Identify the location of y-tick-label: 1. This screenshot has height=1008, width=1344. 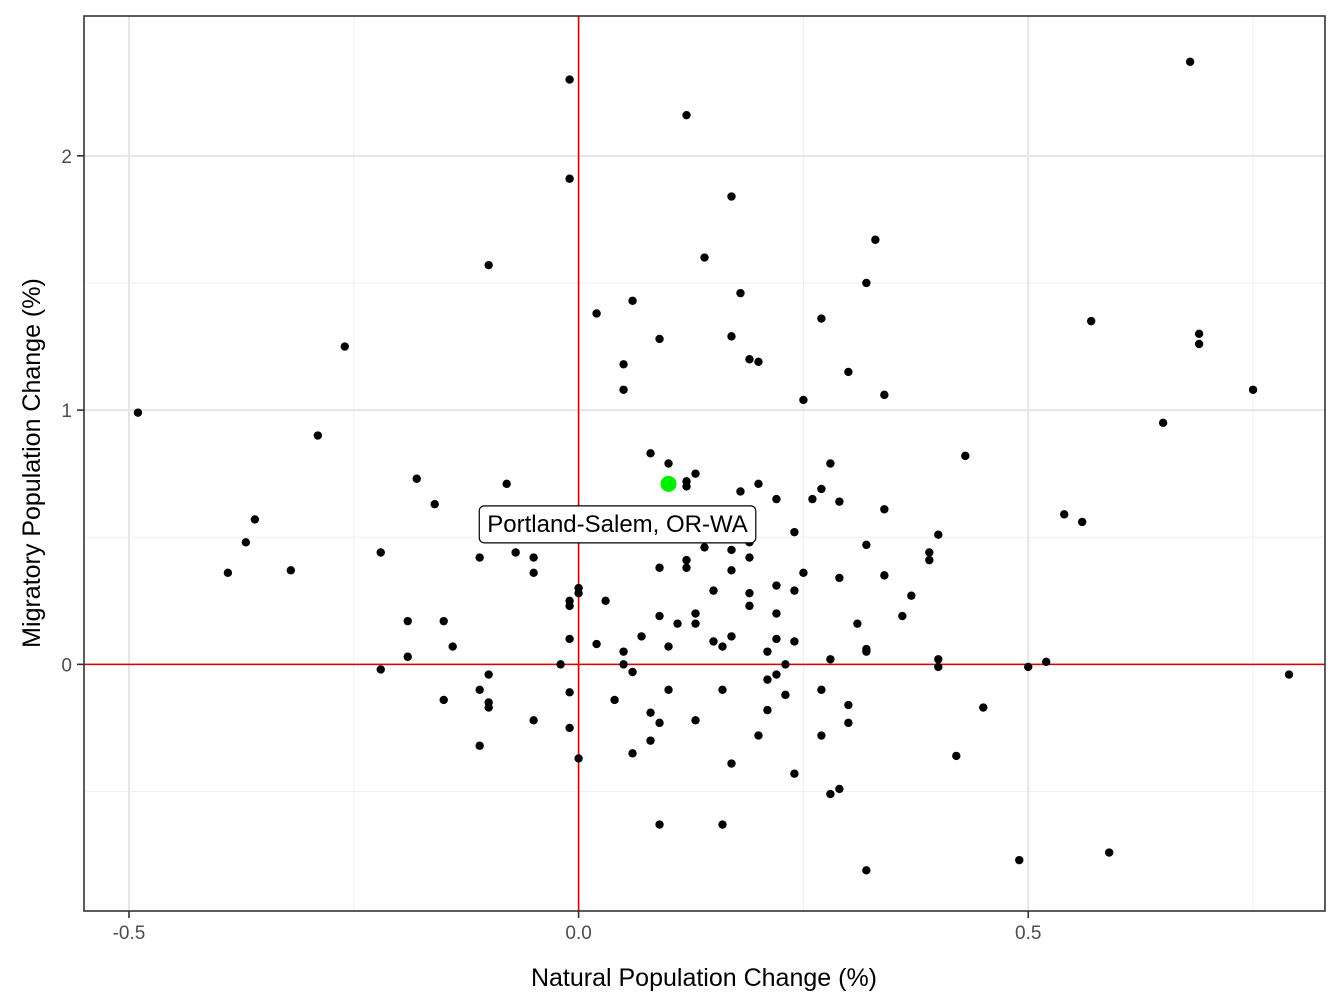
(66, 411).